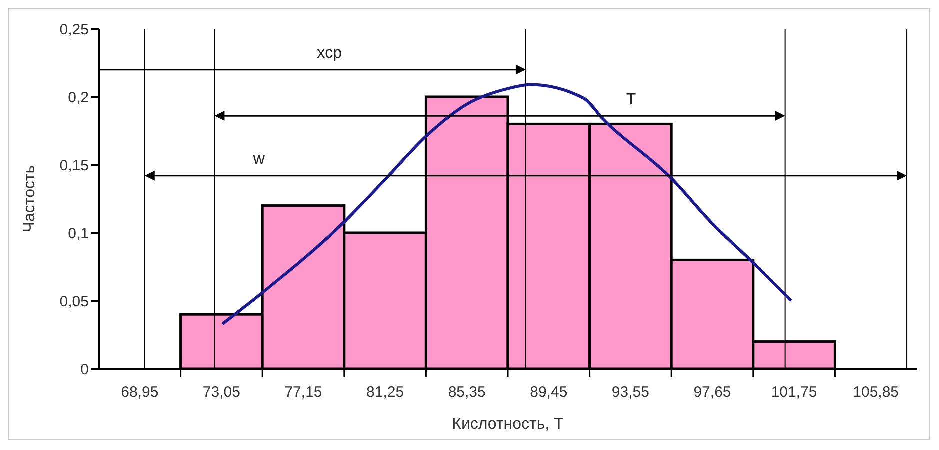  I want to click on x-tick-label: 97,65, so click(713, 392).